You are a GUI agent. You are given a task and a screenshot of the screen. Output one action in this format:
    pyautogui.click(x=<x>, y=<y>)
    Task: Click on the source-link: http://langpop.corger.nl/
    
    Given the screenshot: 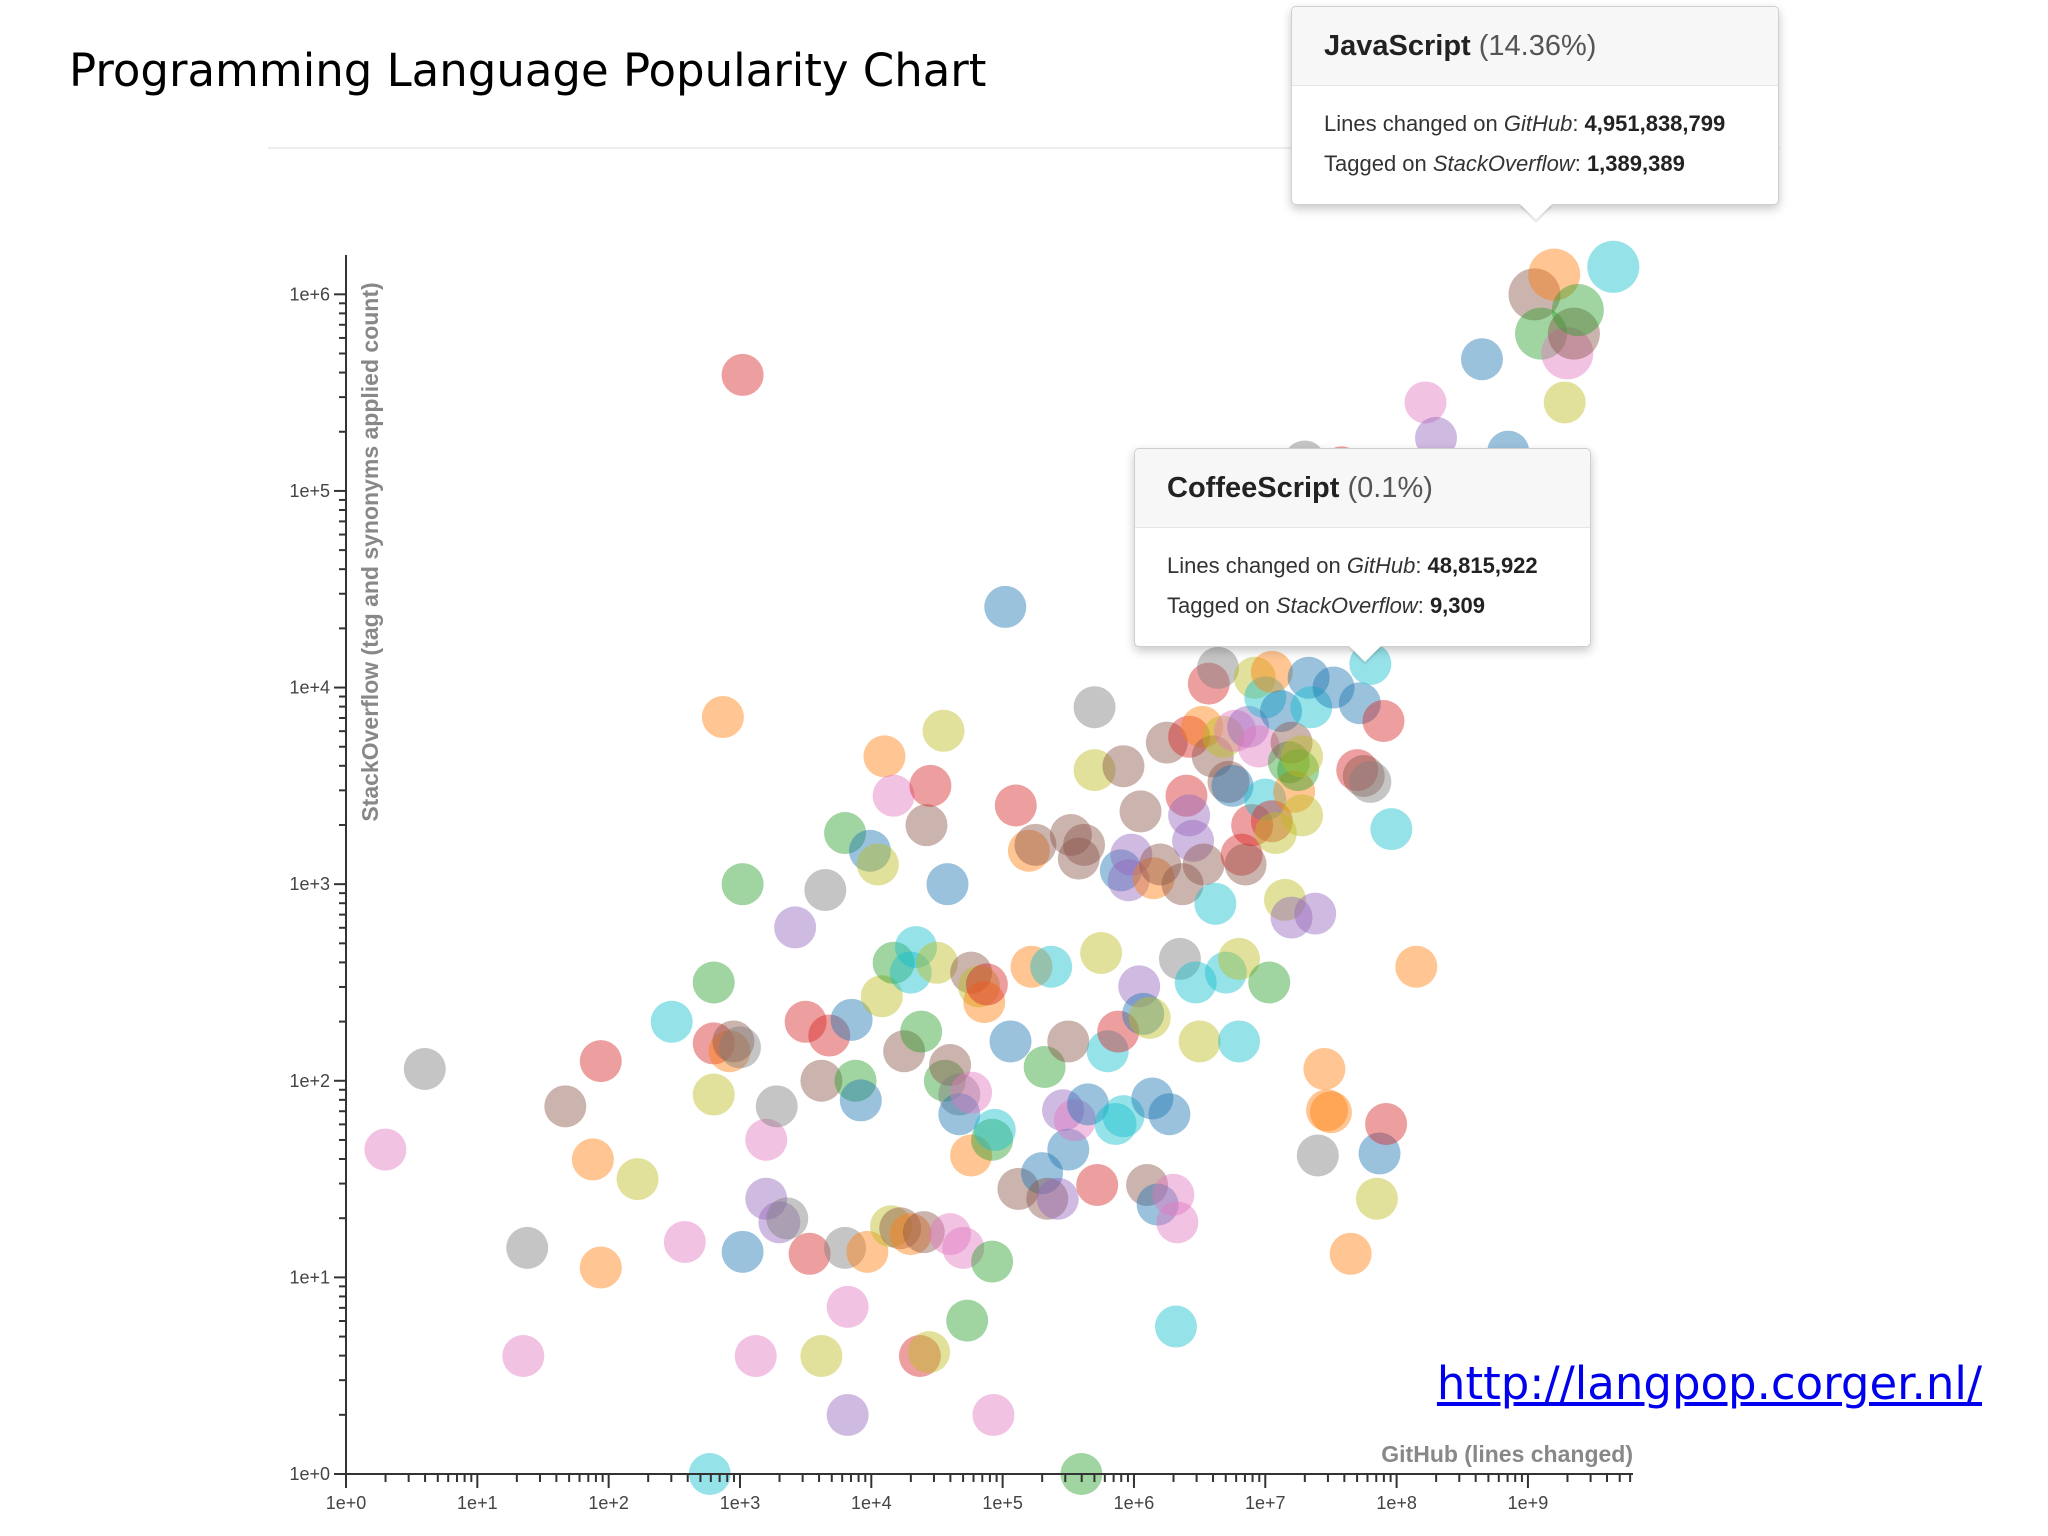 What is the action you would take?
    pyautogui.click(x=1709, y=1383)
    